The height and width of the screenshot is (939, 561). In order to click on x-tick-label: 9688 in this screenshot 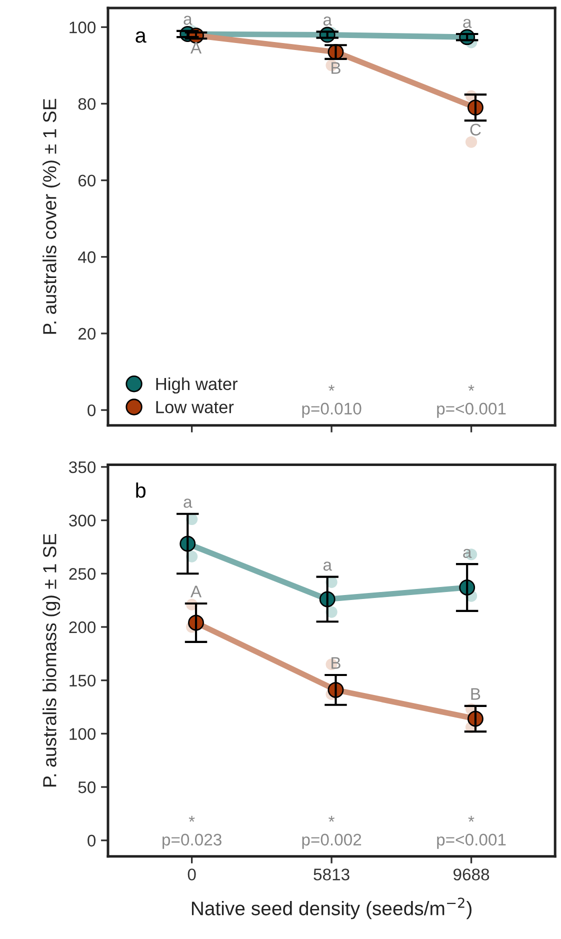, I will do `click(472, 874)`.